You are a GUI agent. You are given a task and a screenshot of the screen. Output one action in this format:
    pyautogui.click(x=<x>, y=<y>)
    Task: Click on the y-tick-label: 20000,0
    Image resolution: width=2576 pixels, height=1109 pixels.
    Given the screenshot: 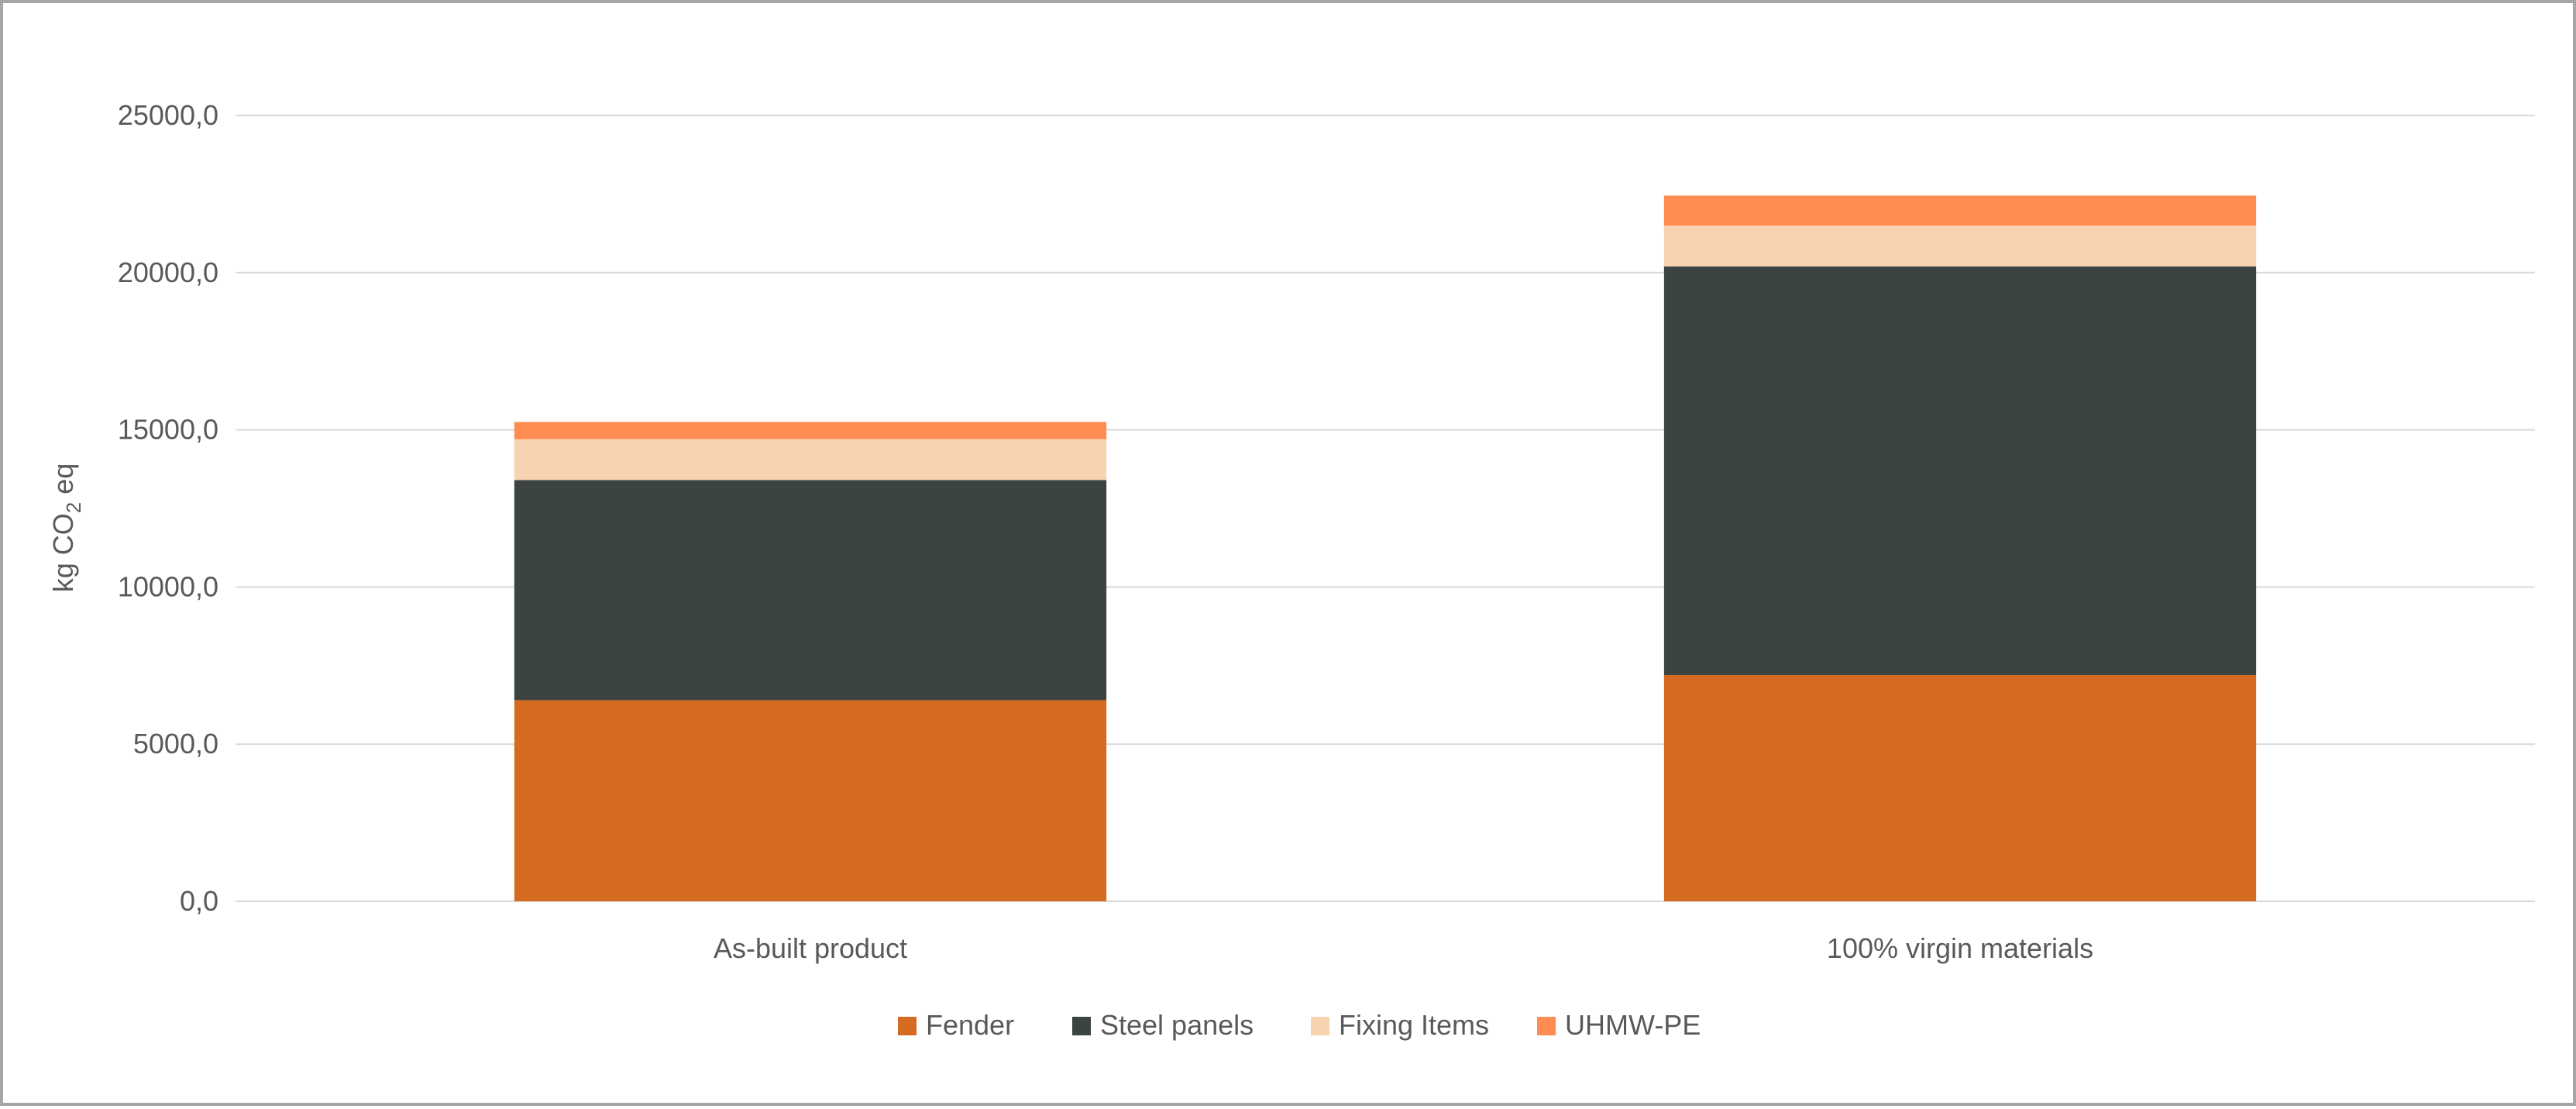 What is the action you would take?
    pyautogui.click(x=168, y=273)
    